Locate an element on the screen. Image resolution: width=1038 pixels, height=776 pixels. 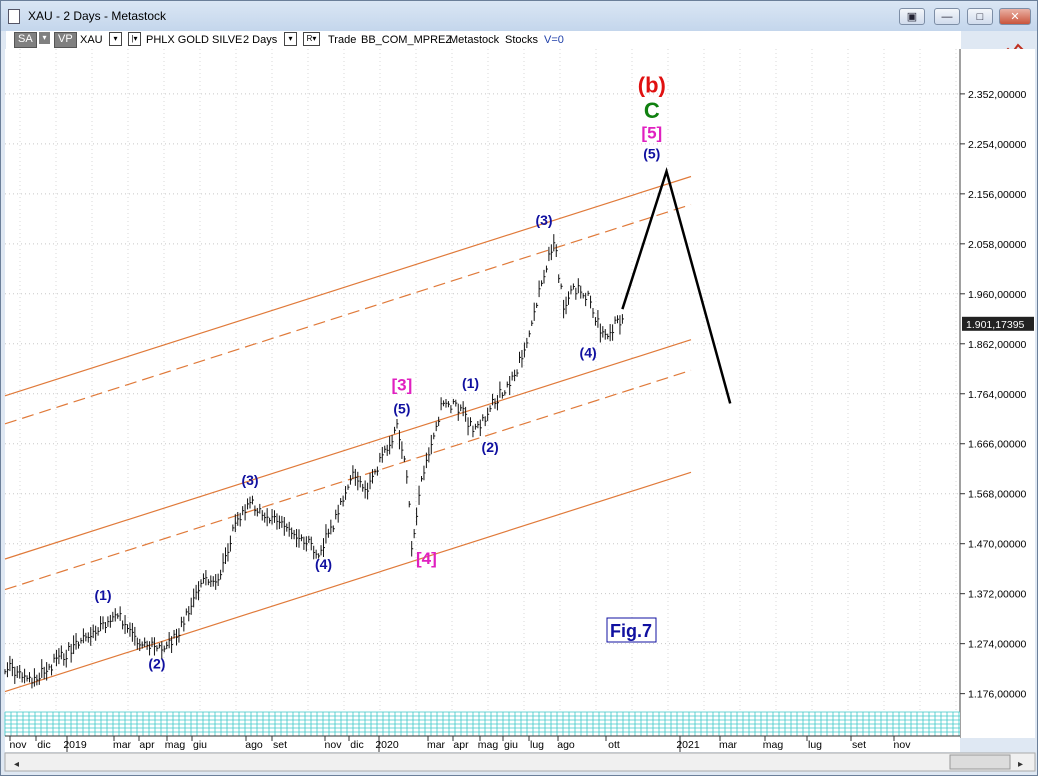
scroll-right-arrow: ▸ is located at coordinates (1020, 764).